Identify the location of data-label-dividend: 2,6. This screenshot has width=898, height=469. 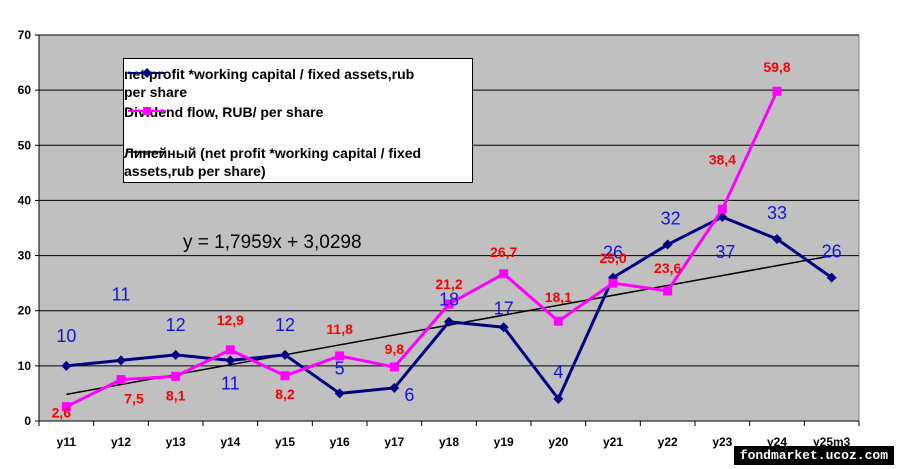
(62, 413).